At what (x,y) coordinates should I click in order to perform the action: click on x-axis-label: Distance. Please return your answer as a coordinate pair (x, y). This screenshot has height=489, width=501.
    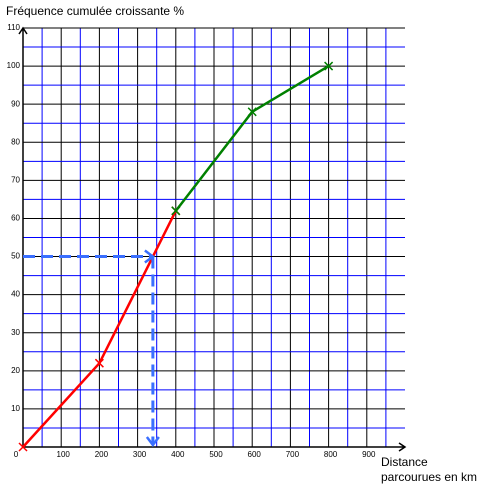
    Looking at the image, I should click on (404, 462).